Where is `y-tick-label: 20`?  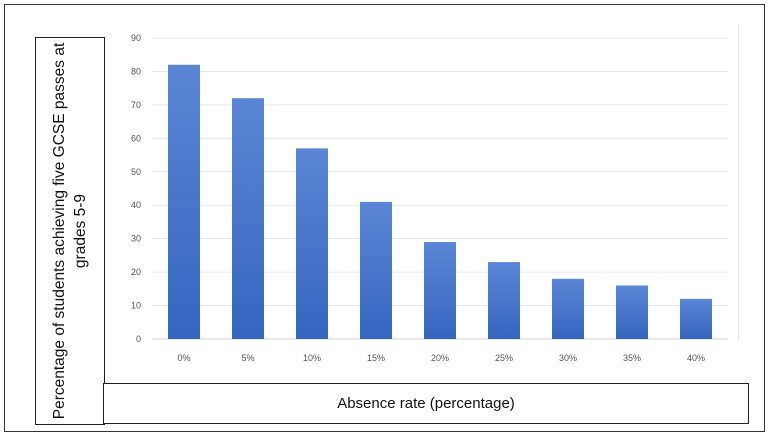
y-tick-label: 20 is located at coordinates (136, 272).